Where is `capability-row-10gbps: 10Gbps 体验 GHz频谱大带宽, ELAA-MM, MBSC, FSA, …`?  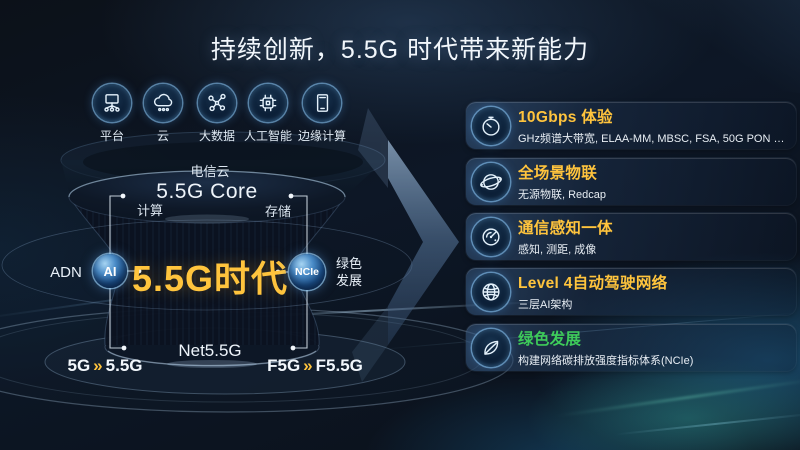
capability-row-10gbps: 10Gbps 体验 GHz频谱大带宽, ELAA-MM, MBSC, FSA, … is located at coordinates (631, 125).